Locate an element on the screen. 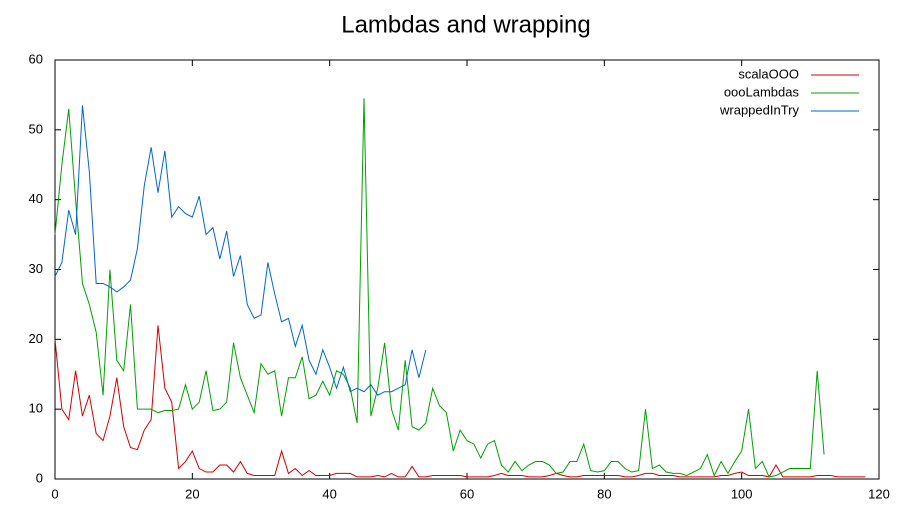 This screenshot has width=910, height=520. x-tick-label: 100 is located at coordinates (742, 493).